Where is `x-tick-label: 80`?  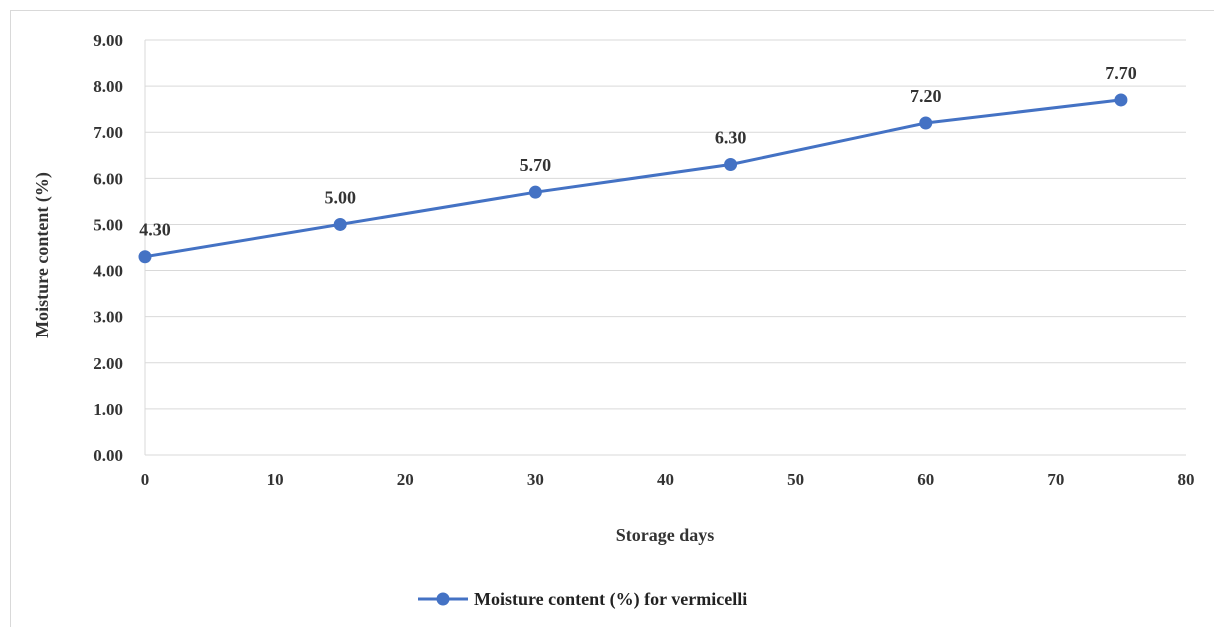
x-tick-label: 80 is located at coordinates (1186, 479).